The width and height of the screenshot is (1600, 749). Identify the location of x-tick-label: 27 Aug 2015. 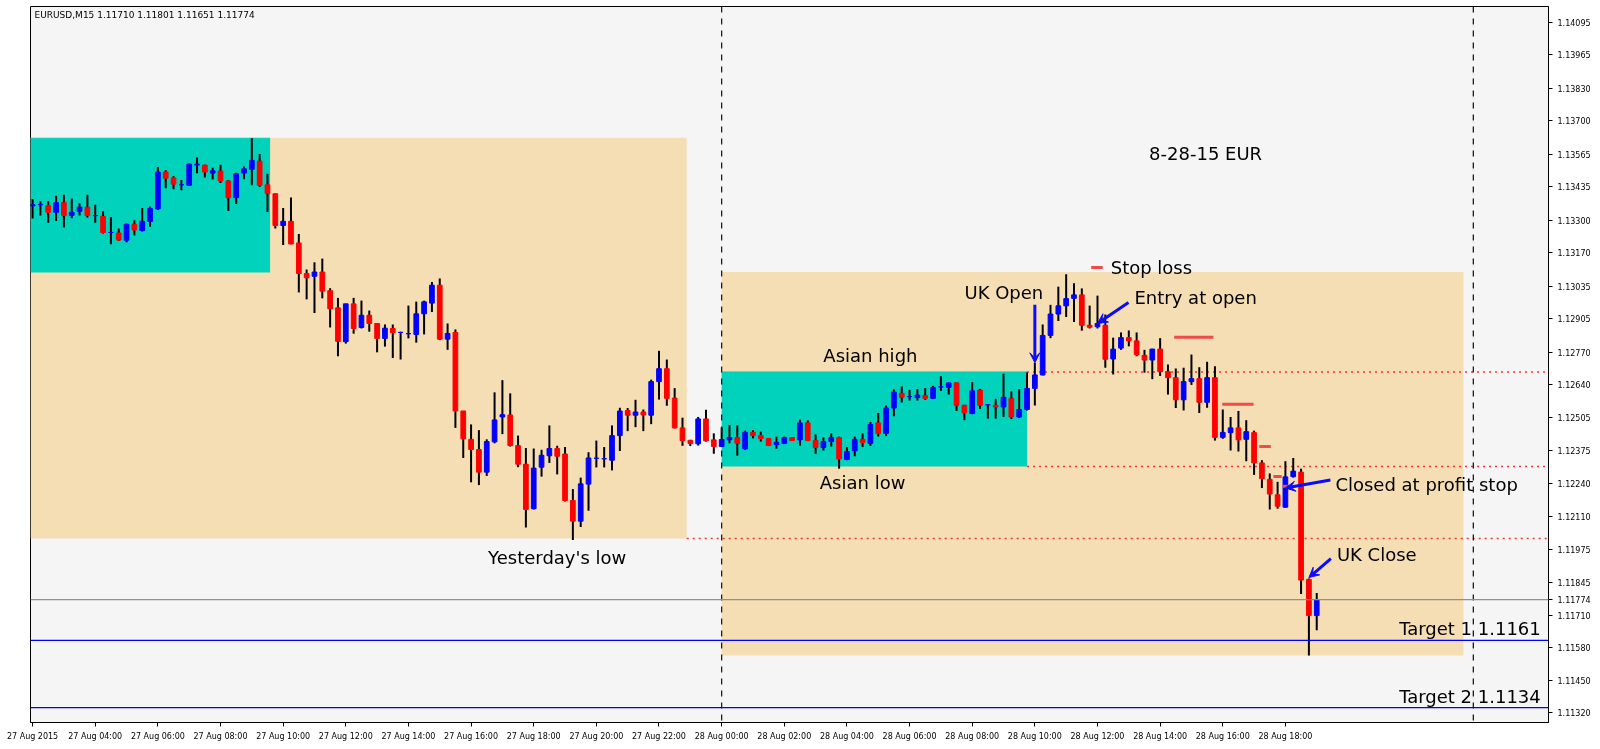
(32, 736).